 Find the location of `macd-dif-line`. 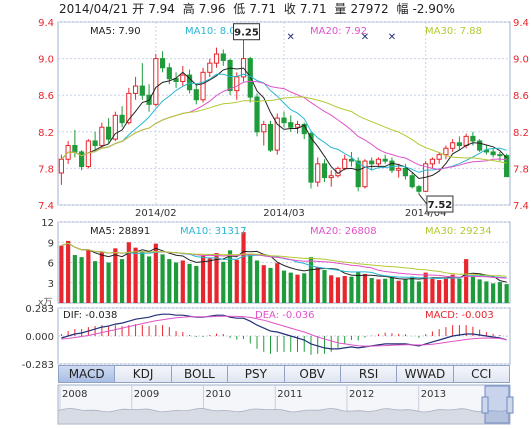

macd-dif-line is located at coordinates (284, 331).